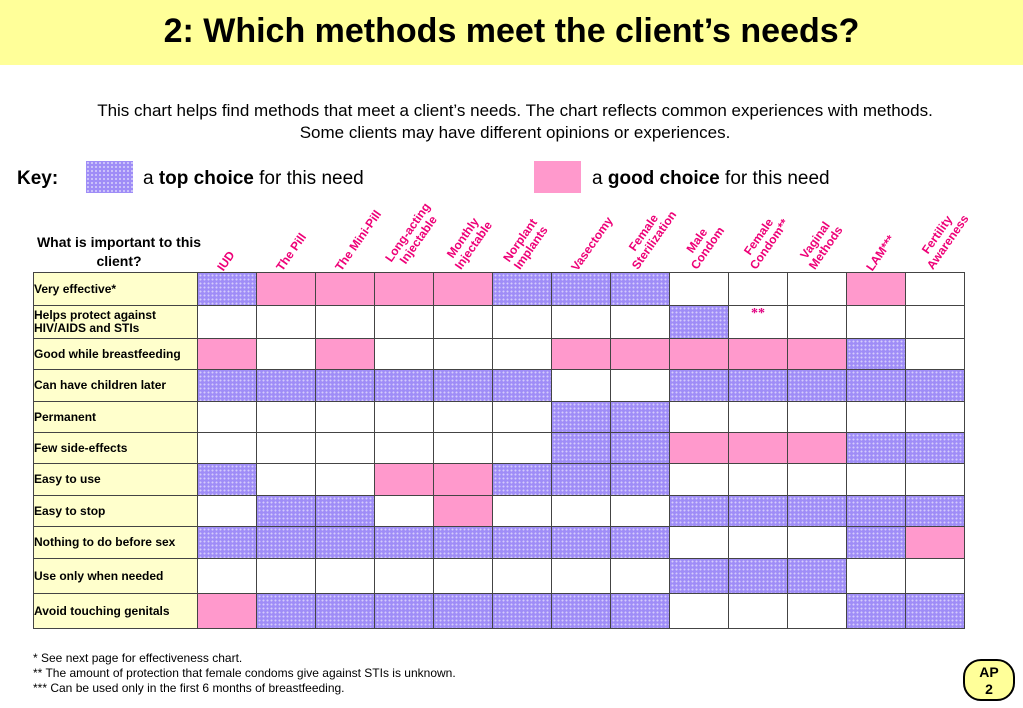  I want to click on good-choice-legend: a good choice for this need, so click(711, 179).